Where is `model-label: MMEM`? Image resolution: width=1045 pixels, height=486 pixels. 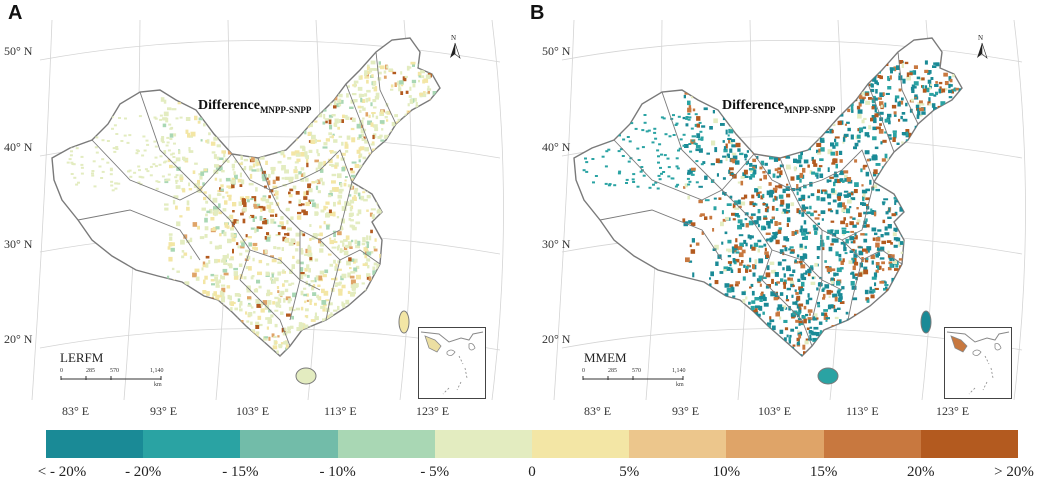
model-label: MMEM is located at coordinates (605, 357).